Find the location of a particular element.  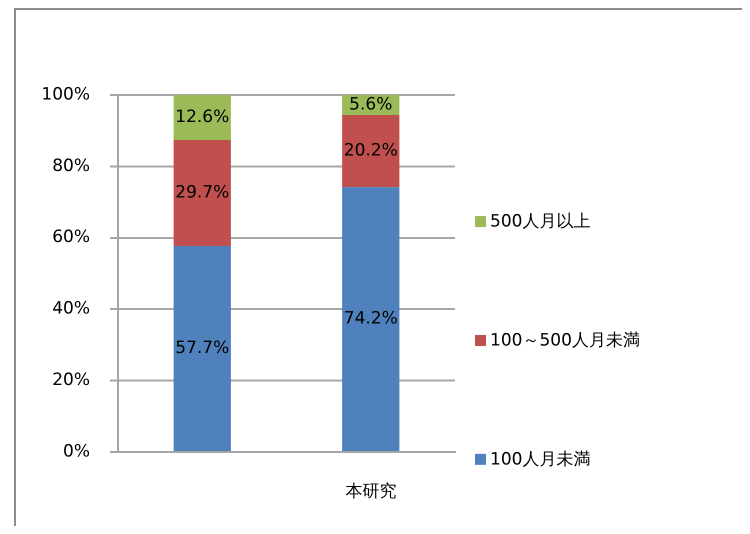

data-label: 20.2% is located at coordinates (371, 150).